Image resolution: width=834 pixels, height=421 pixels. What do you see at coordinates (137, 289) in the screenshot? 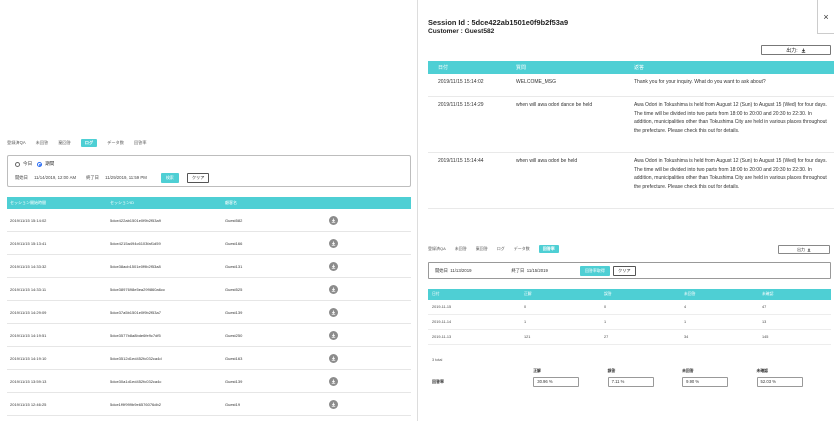
I see `session-id-cell: 5dce3897698e5ea299860a6cc` at bounding box center [137, 289].